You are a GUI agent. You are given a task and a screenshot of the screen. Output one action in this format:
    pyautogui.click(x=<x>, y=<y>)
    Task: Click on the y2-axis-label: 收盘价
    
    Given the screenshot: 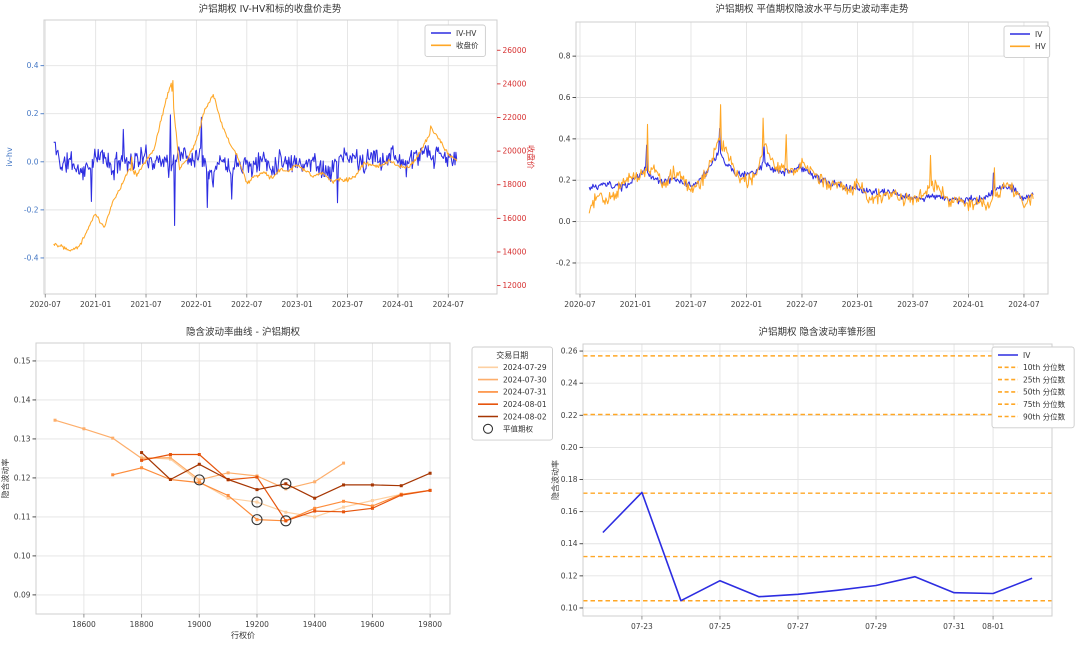 What is the action you would take?
    pyautogui.click(x=531, y=157)
    